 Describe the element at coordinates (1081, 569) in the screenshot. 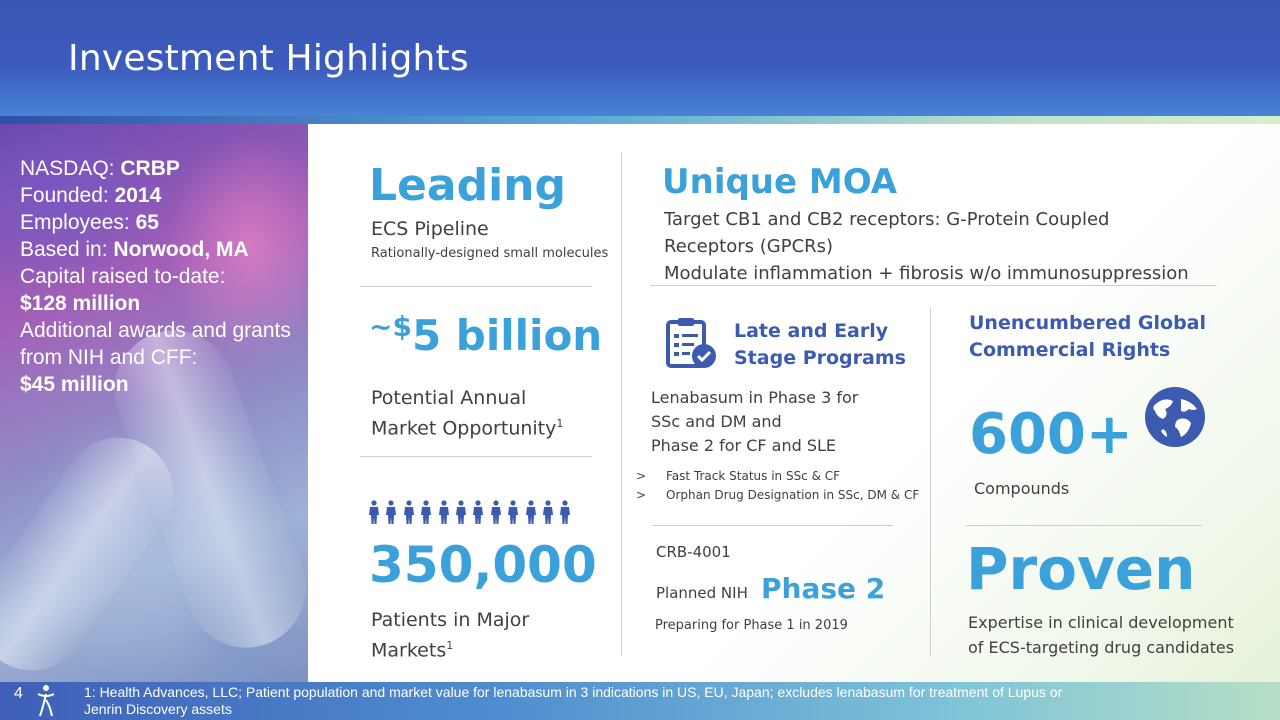

I see `proven-heading: Proven` at that location.